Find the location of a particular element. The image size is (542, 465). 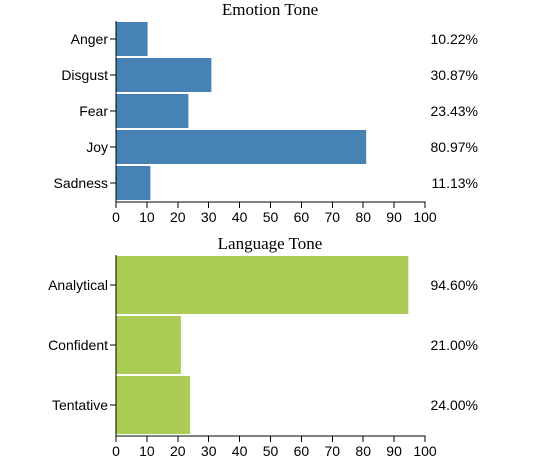

emotion-category-label: Disgust is located at coordinates (84, 75).